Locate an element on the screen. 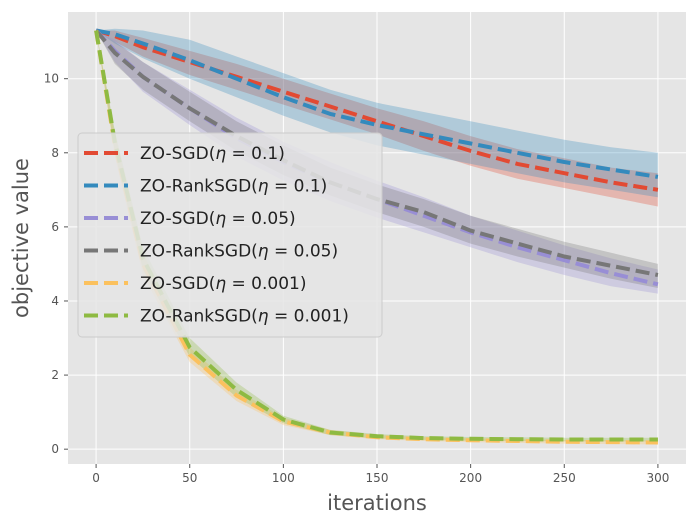 This screenshot has width=696, height=526. x-ticks: 0 50 100 150 200 250 300 is located at coordinates (380, 474).